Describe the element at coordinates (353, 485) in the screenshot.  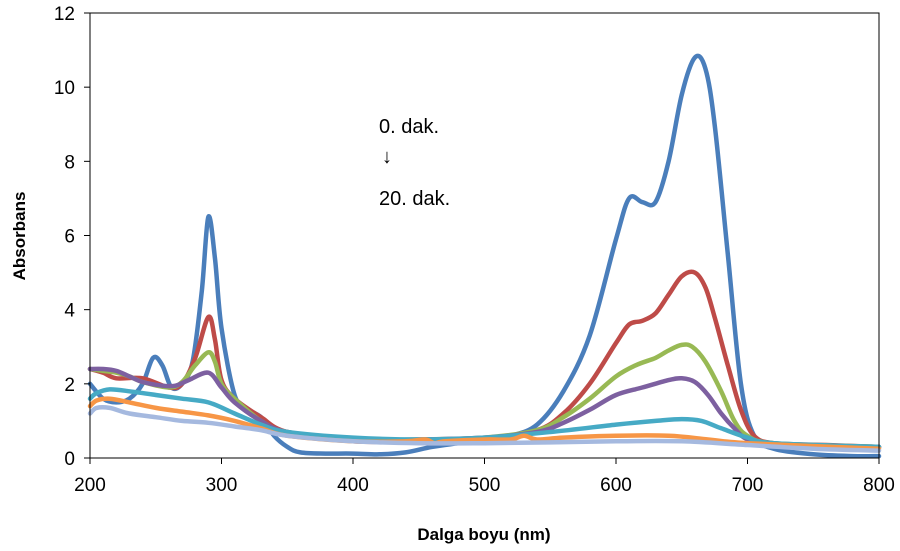
I see `x-tick-label: 400` at that location.